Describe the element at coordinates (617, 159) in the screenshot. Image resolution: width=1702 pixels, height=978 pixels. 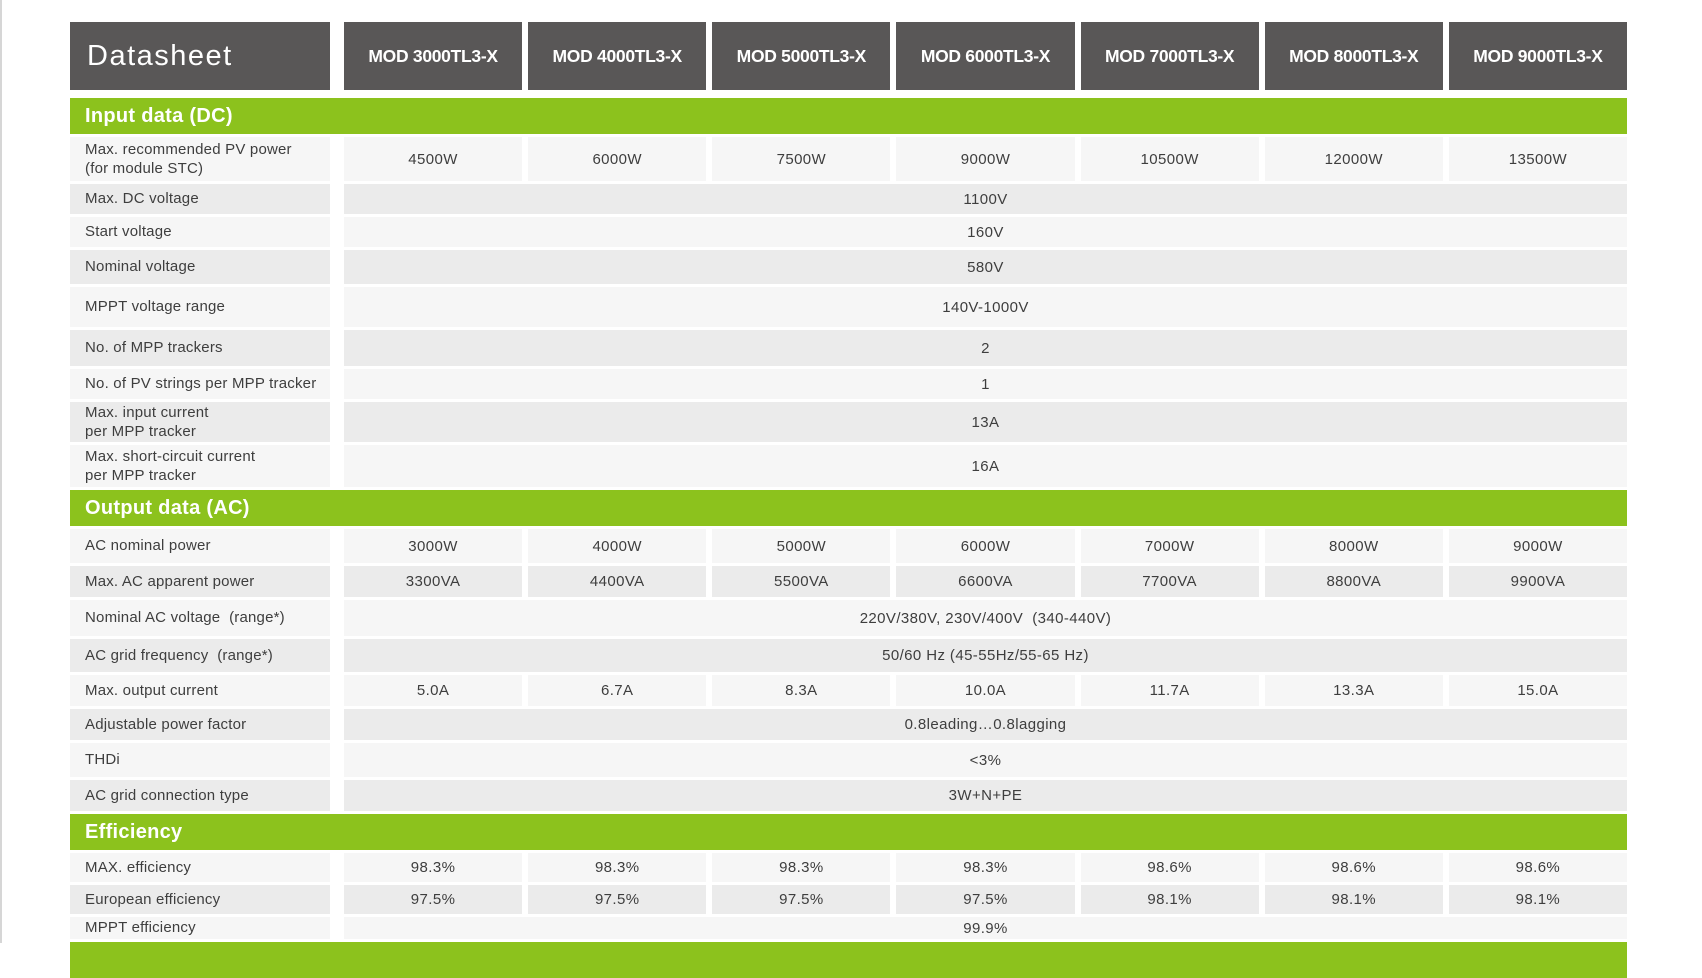
I see `row-value: 6000W` at that location.